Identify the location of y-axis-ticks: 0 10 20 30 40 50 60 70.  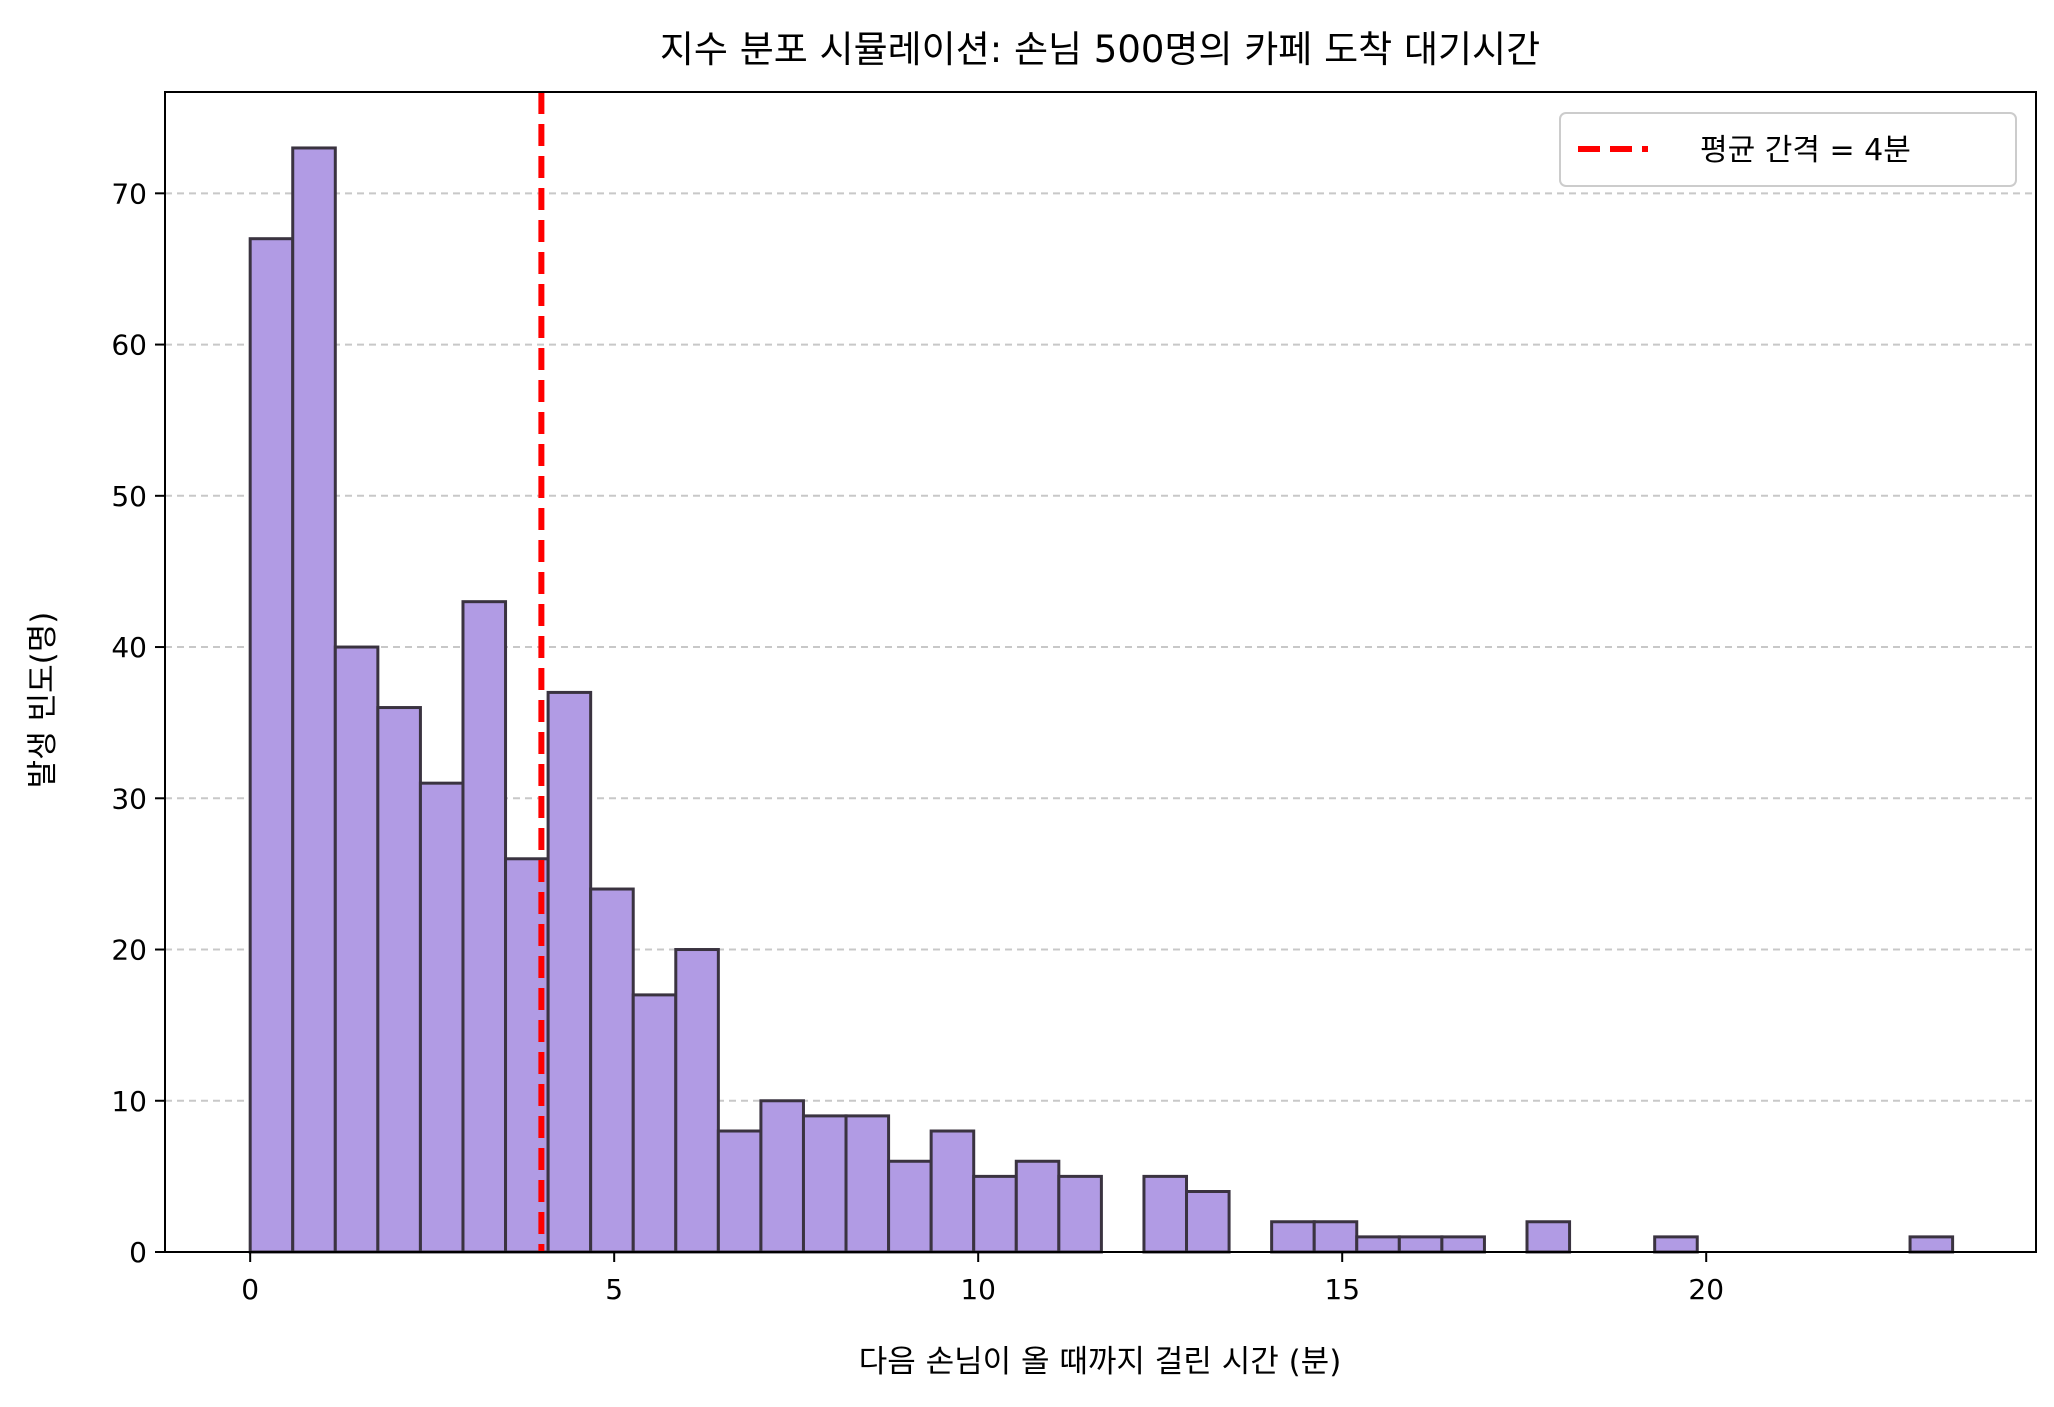
(138, 723).